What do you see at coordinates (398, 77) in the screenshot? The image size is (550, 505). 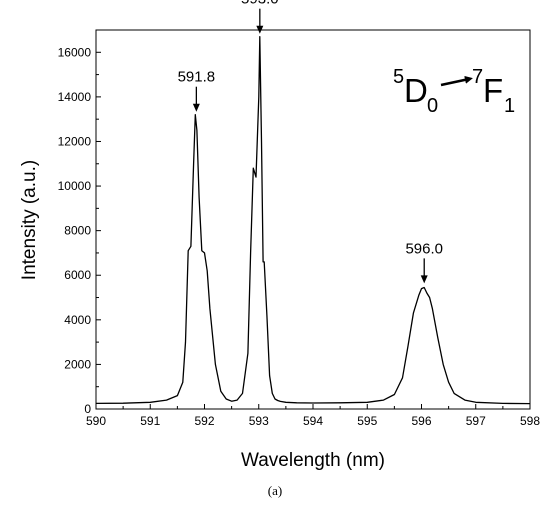 I see `transition-initial-superscript: 5` at bounding box center [398, 77].